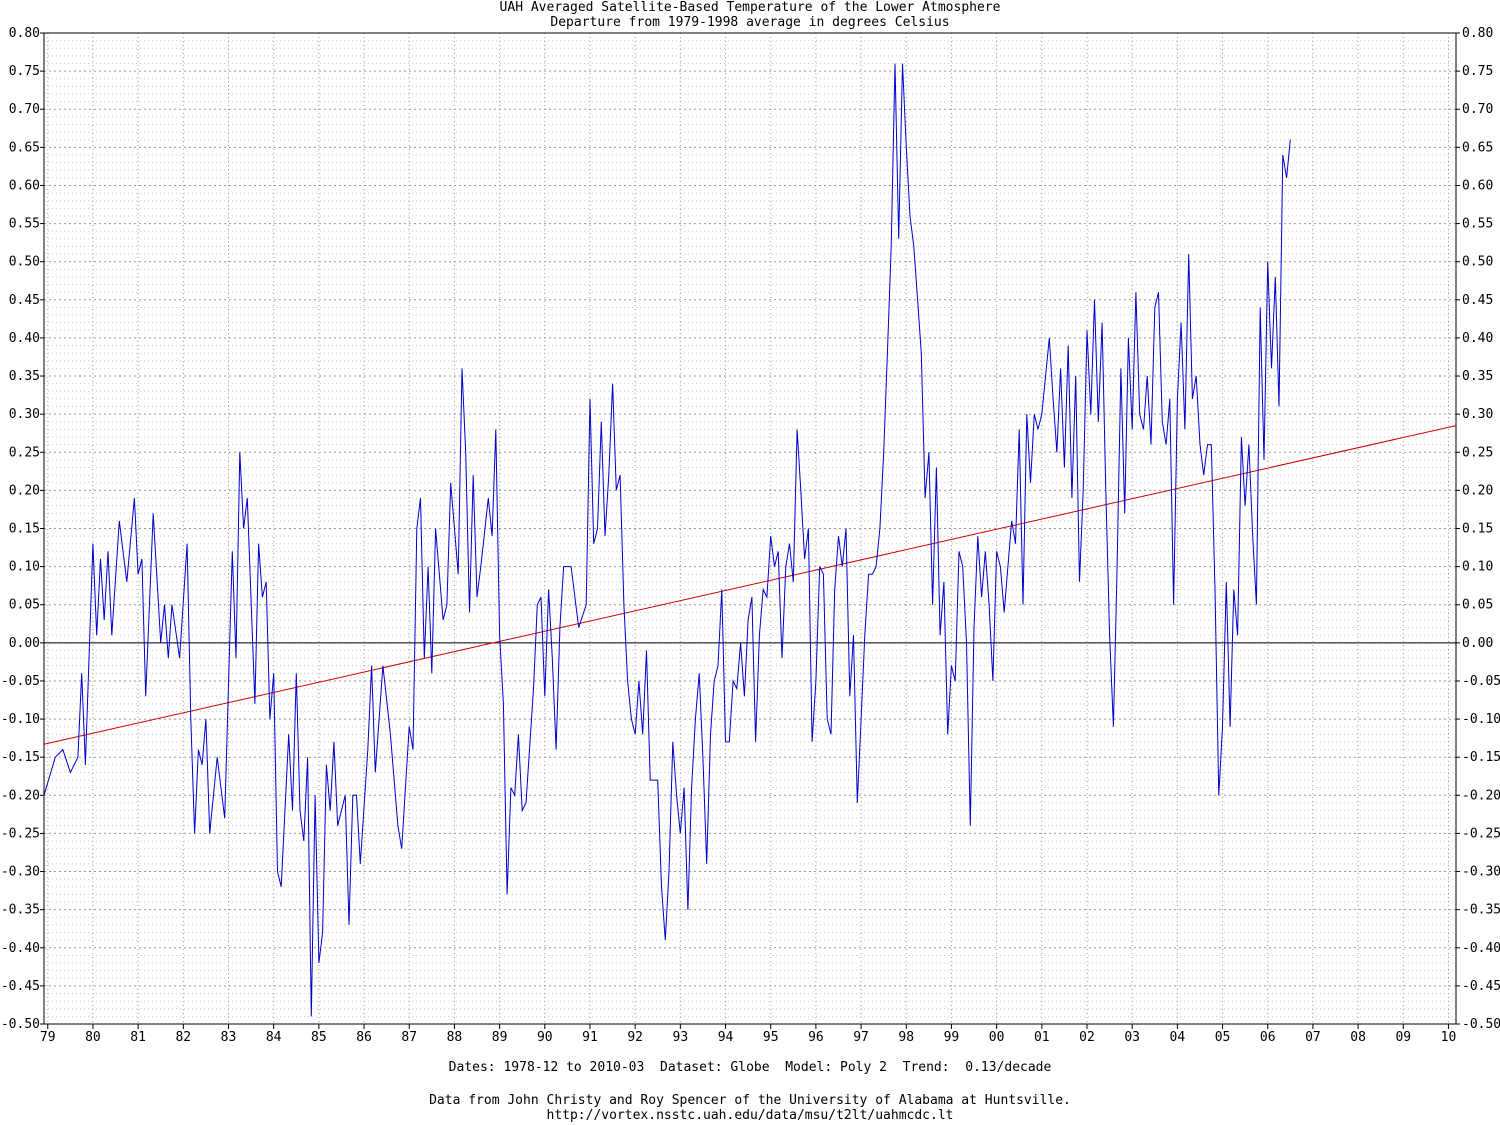 The width and height of the screenshot is (1500, 1125). I want to click on x-tick-label: 06, so click(1268, 1037).